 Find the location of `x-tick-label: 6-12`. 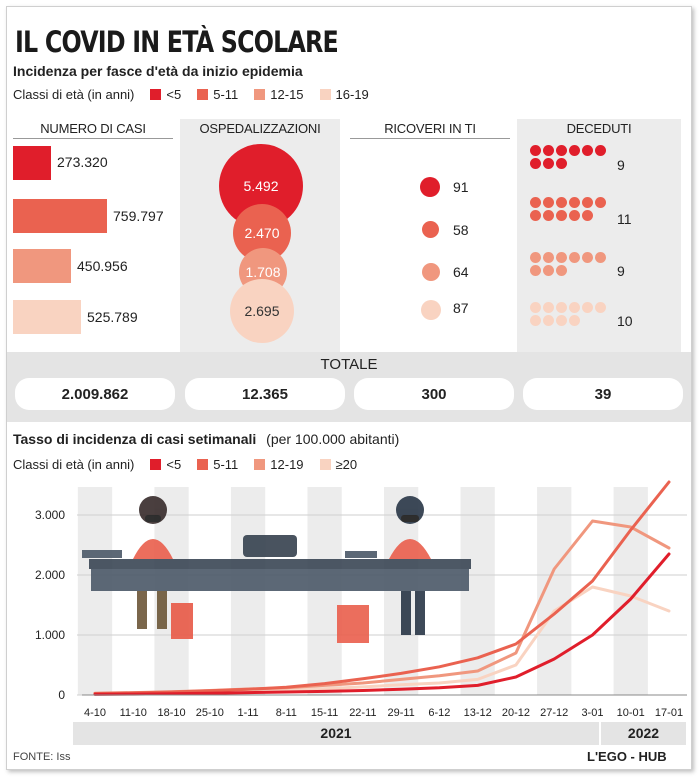

x-tick-label: 6-12 is located at coordinates (439, 713).